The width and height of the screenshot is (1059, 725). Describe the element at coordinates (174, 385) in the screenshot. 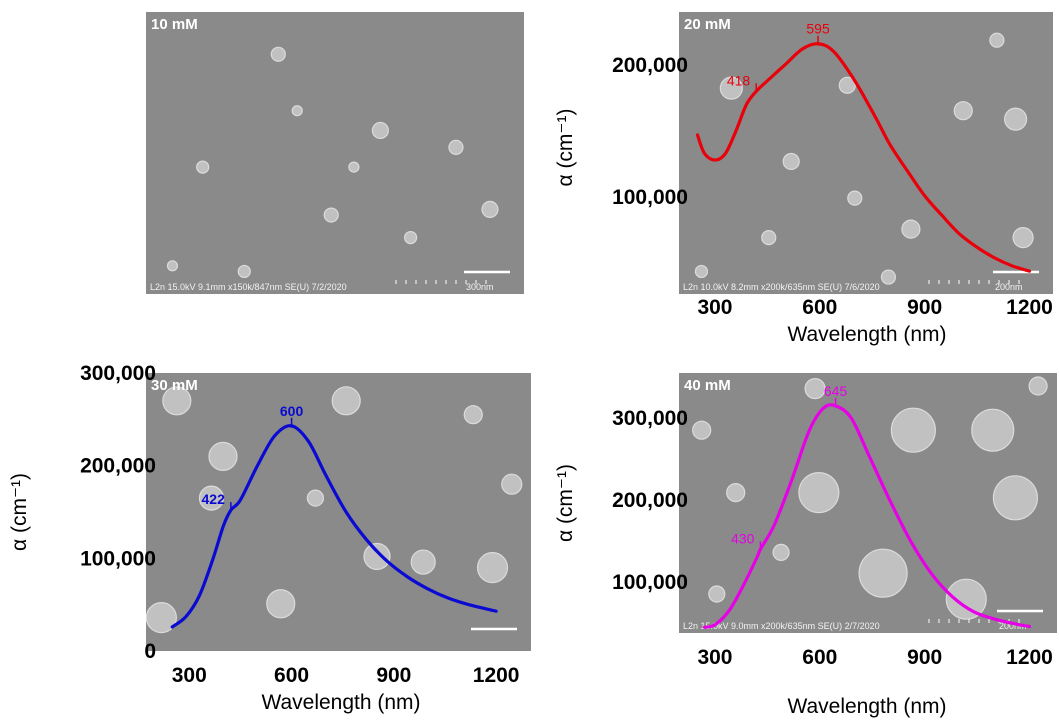

I see `panel-label: 30 mM` at that location.